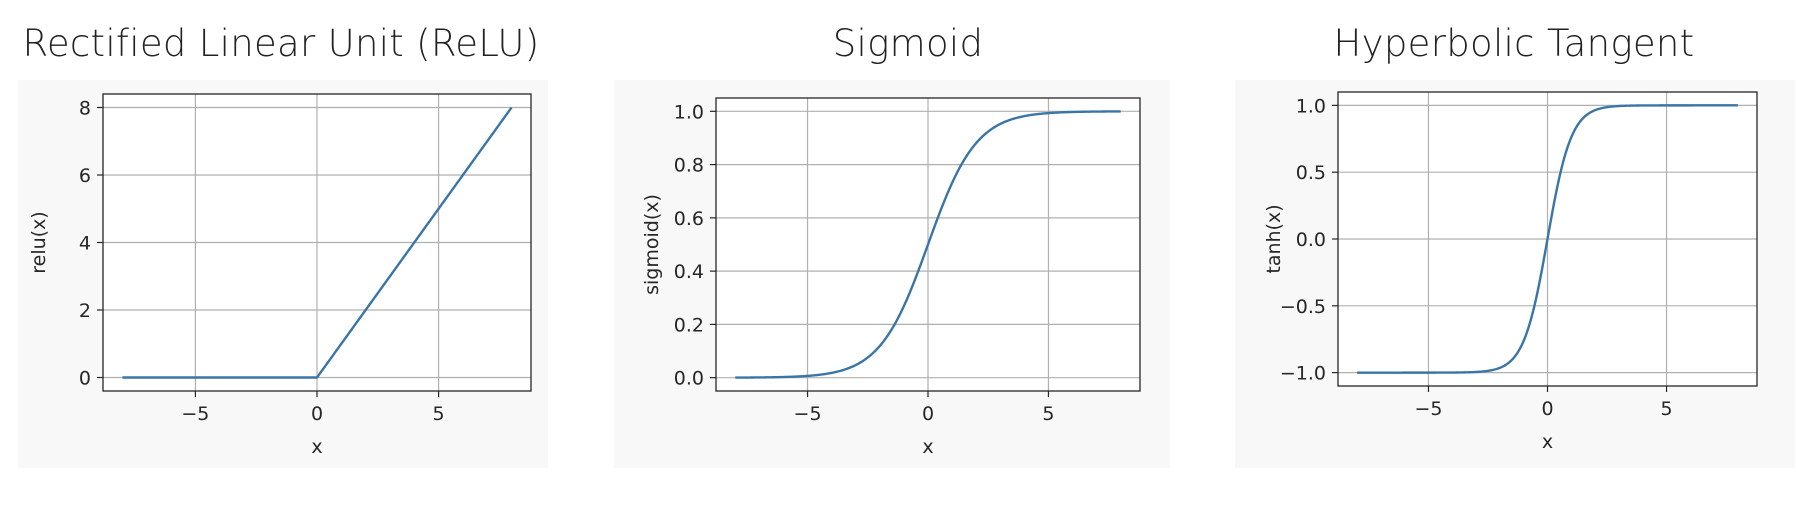  What do you see at coordinates (85, 176) in the screenshot?
I see `relu-y-tick-label: 6` at bounding box center [85, 176].